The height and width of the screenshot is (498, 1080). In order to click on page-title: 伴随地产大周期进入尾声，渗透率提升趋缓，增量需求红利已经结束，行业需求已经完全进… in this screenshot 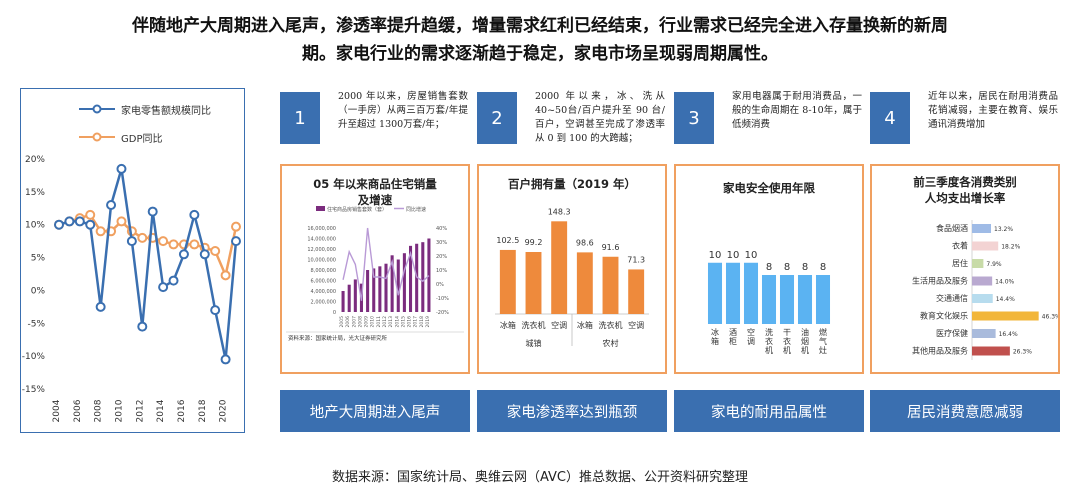, I will do `click(540, 40)`.